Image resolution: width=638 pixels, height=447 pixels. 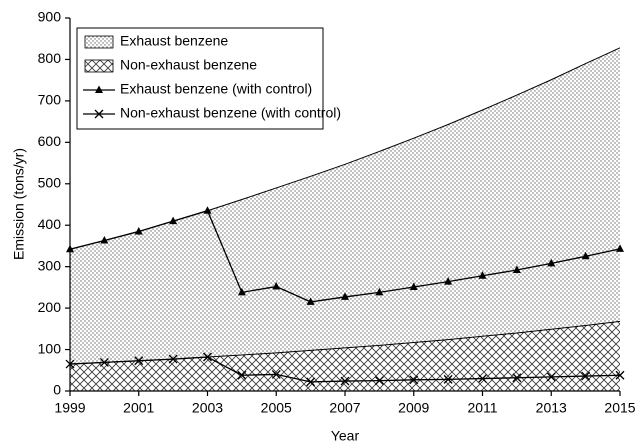 What do you see at coordinates (188, 65) in the screenshot?
I see `legend-label: Non-exhaust benzene` at bounding box center [188, 65].